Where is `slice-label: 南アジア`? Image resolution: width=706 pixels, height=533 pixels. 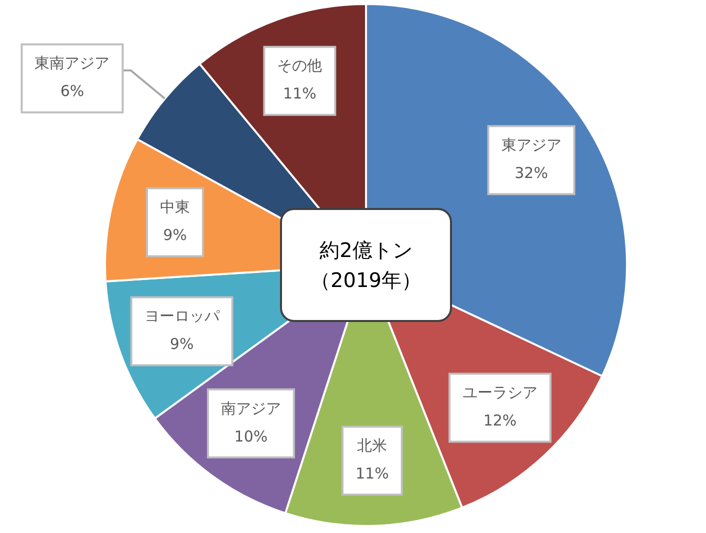 slice-label: 南アジア is located at coordinates (250, 408).